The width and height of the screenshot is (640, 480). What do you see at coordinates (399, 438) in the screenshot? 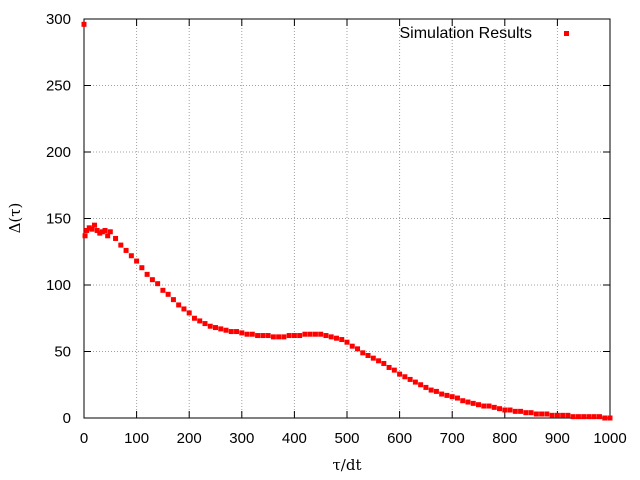
I see `x-tick-label: 600` at bounding box center [399, 438].